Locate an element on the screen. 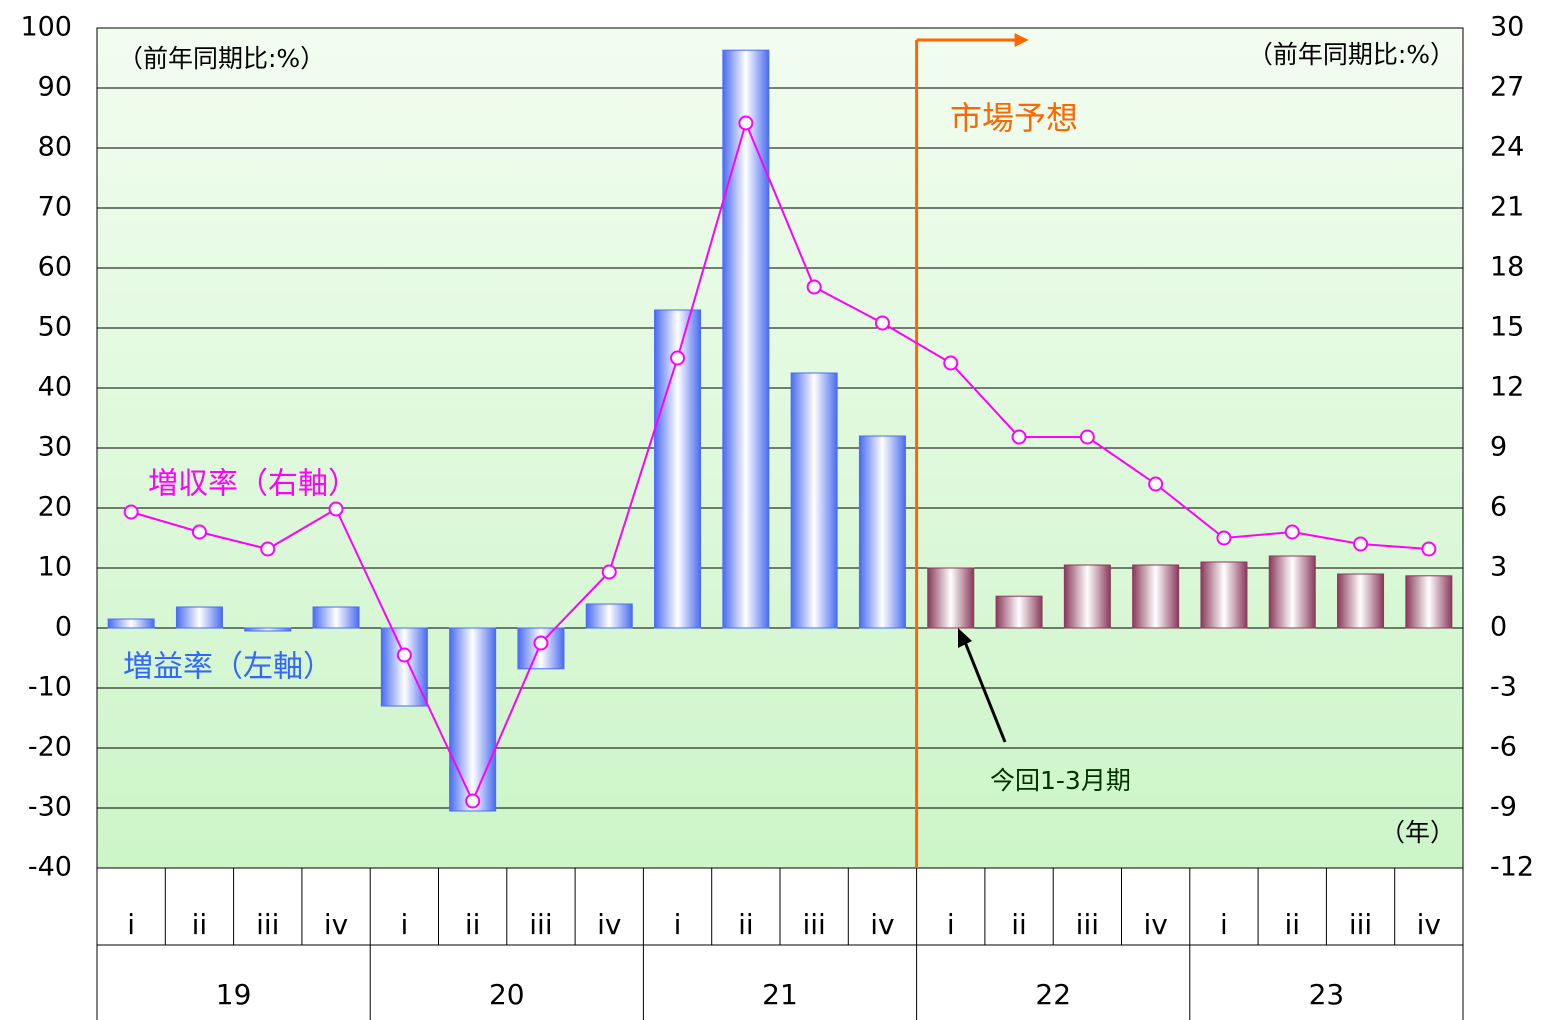 Image resolution: width=1545 pixels, height=1020 pixels. y2-tick-label: 15 is located at coordinates (1507, 327).